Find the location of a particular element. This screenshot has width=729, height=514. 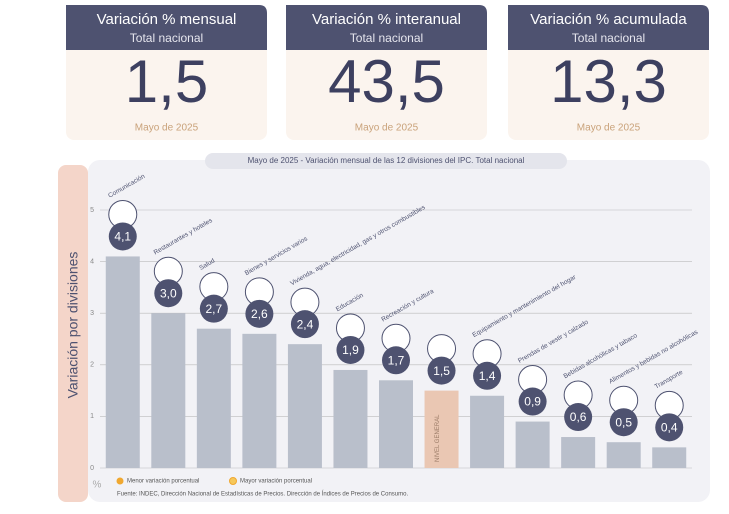

y-tick-label: 1 is located at coordinates (92, 416).